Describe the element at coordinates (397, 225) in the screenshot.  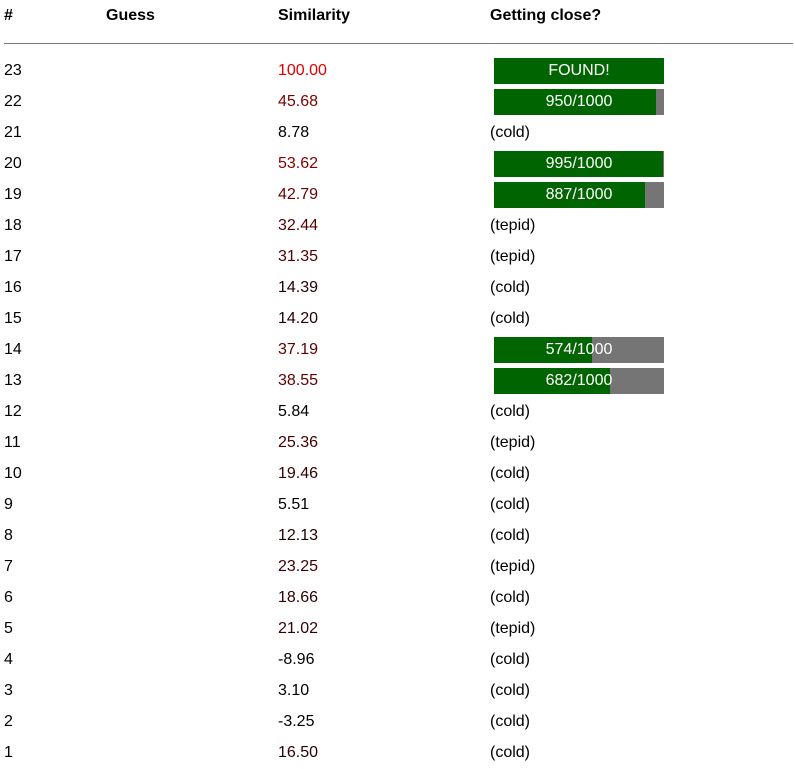
I see `table-row: 18 32.44 (tepid)` at that location.